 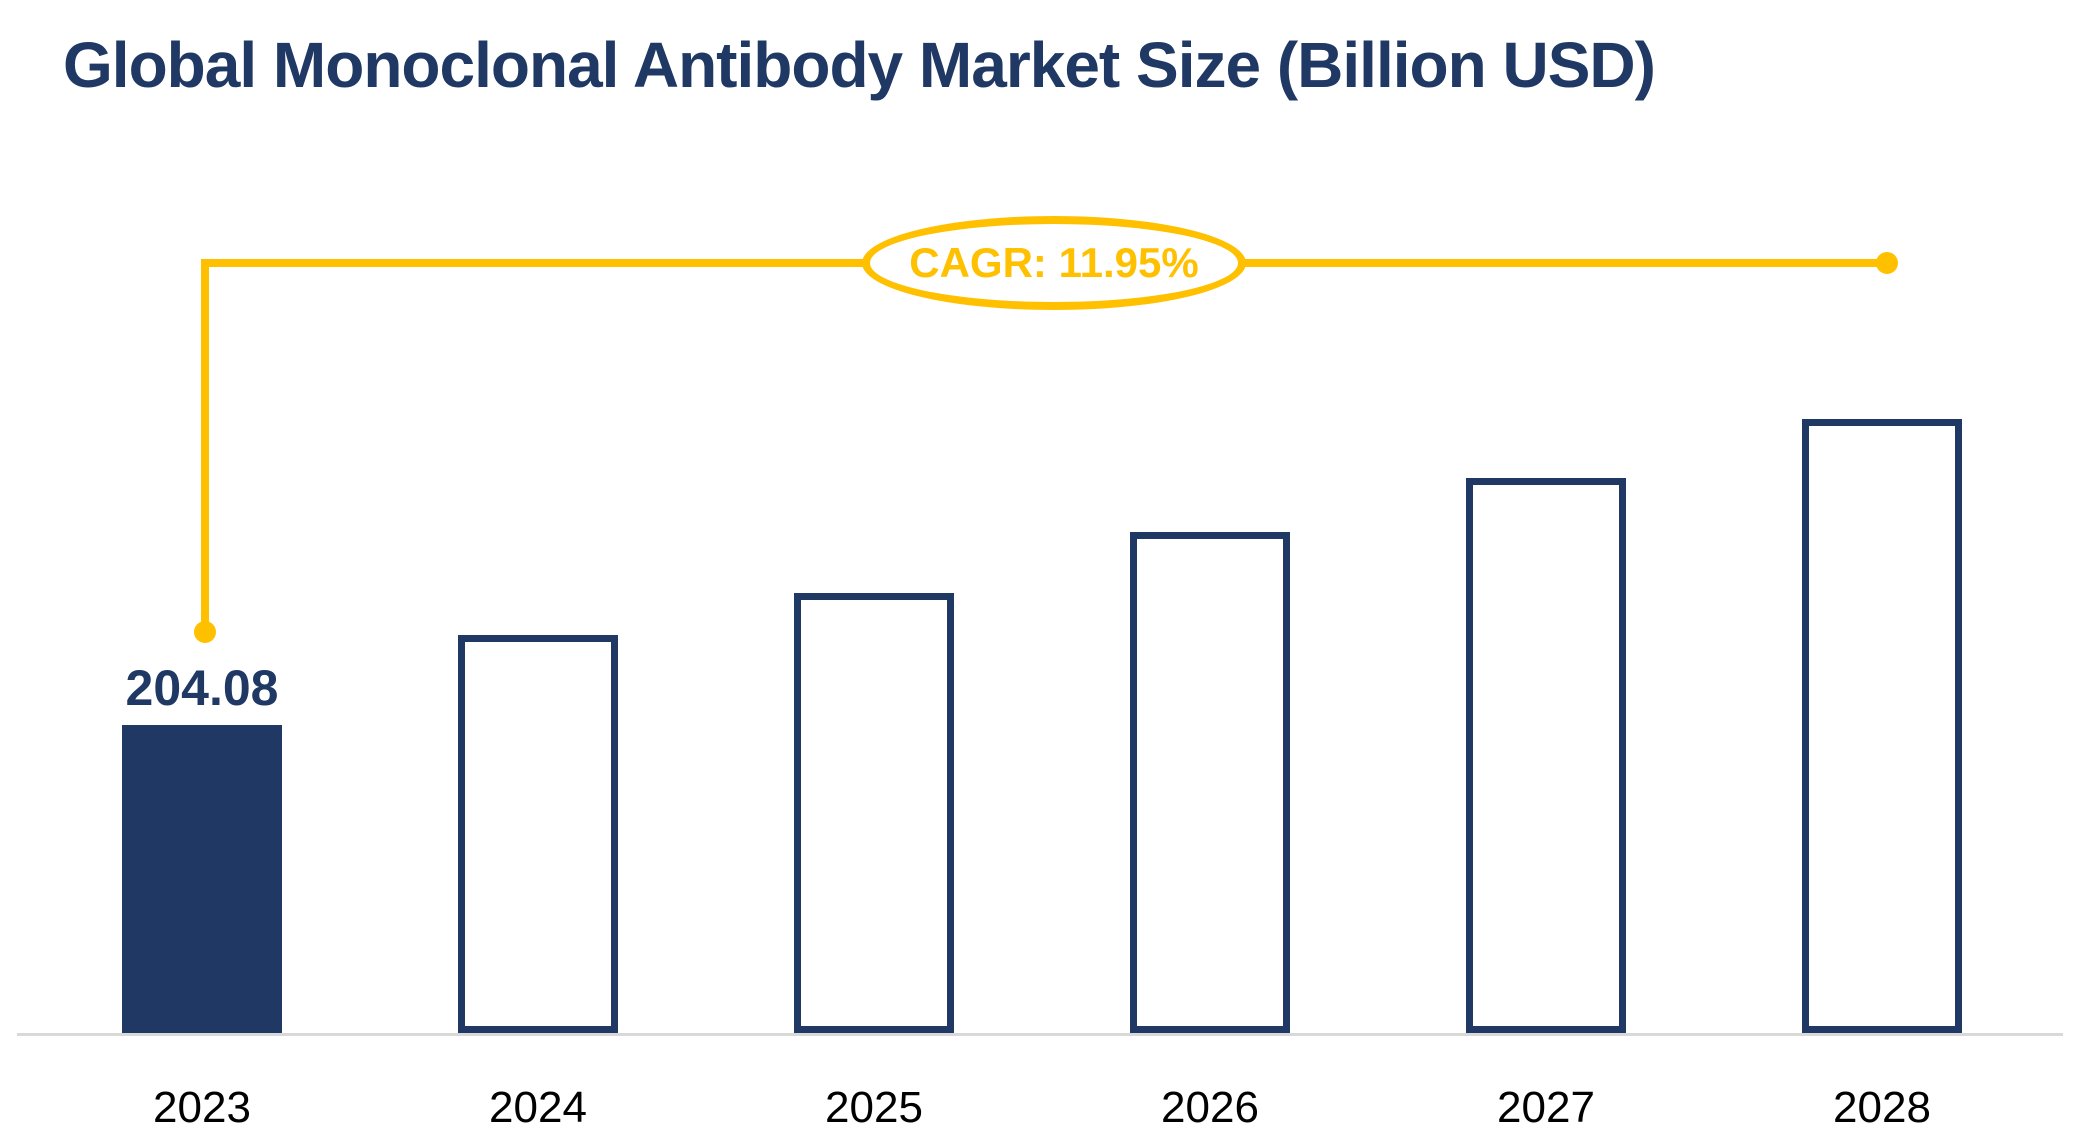 What do you see at coordinates (538, 834) in the screenshot?
I see `bar-2024` at bounding box center [538, 834].